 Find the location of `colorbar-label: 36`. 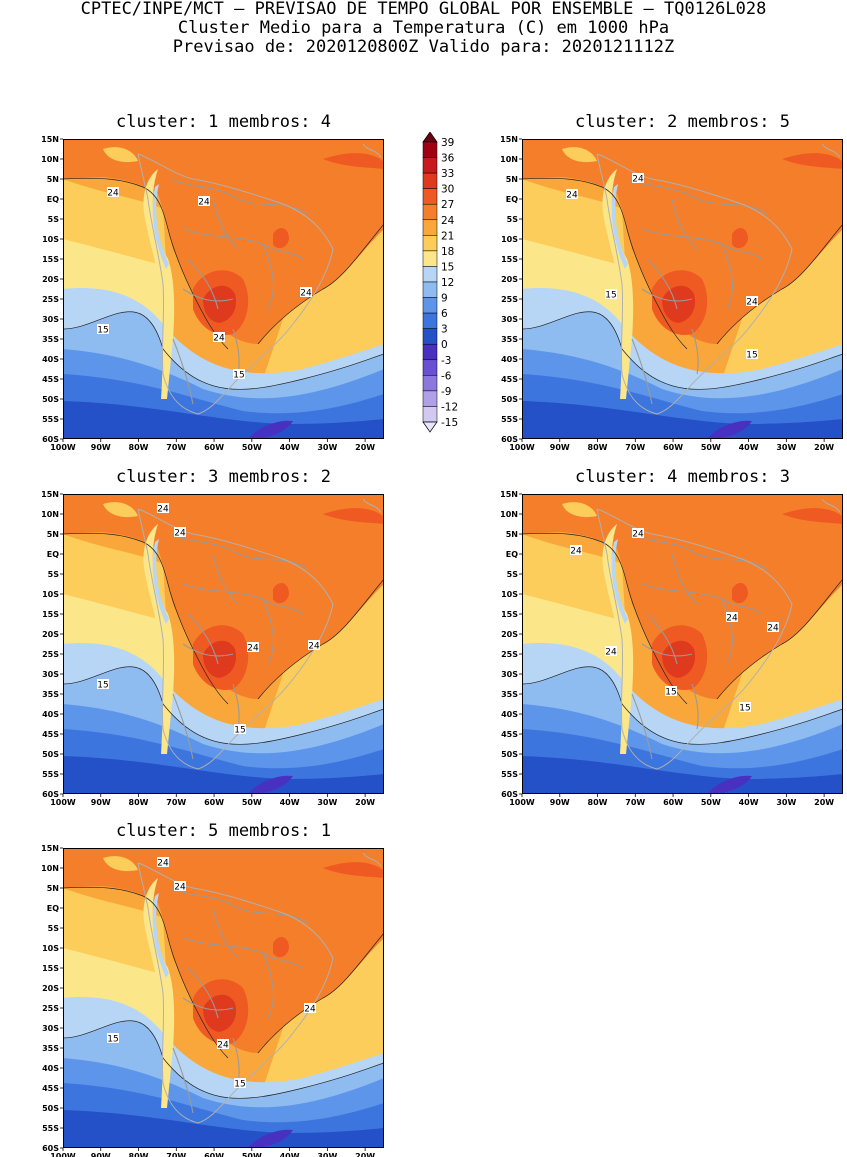

colorbar-label: 36 is located at coordinates (448, 159).